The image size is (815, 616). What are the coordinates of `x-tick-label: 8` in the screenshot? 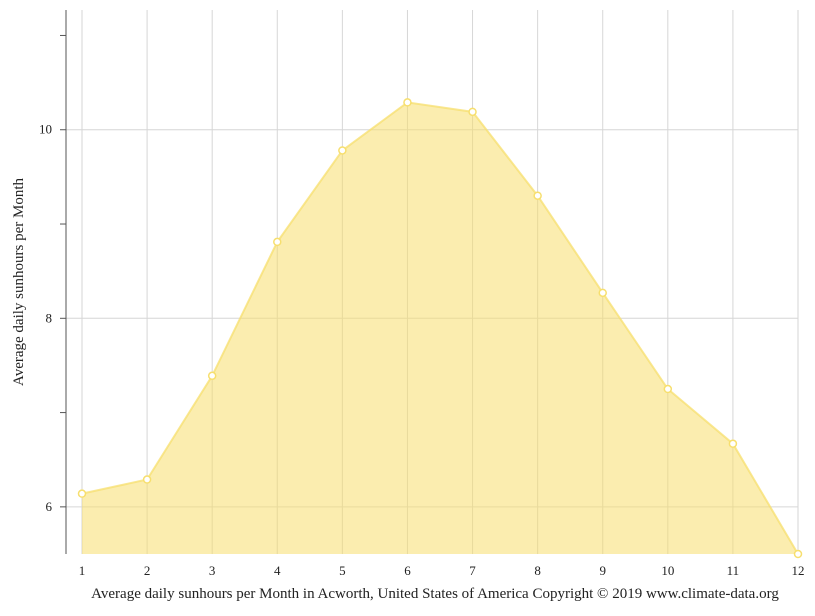 It's located at (537, 570).